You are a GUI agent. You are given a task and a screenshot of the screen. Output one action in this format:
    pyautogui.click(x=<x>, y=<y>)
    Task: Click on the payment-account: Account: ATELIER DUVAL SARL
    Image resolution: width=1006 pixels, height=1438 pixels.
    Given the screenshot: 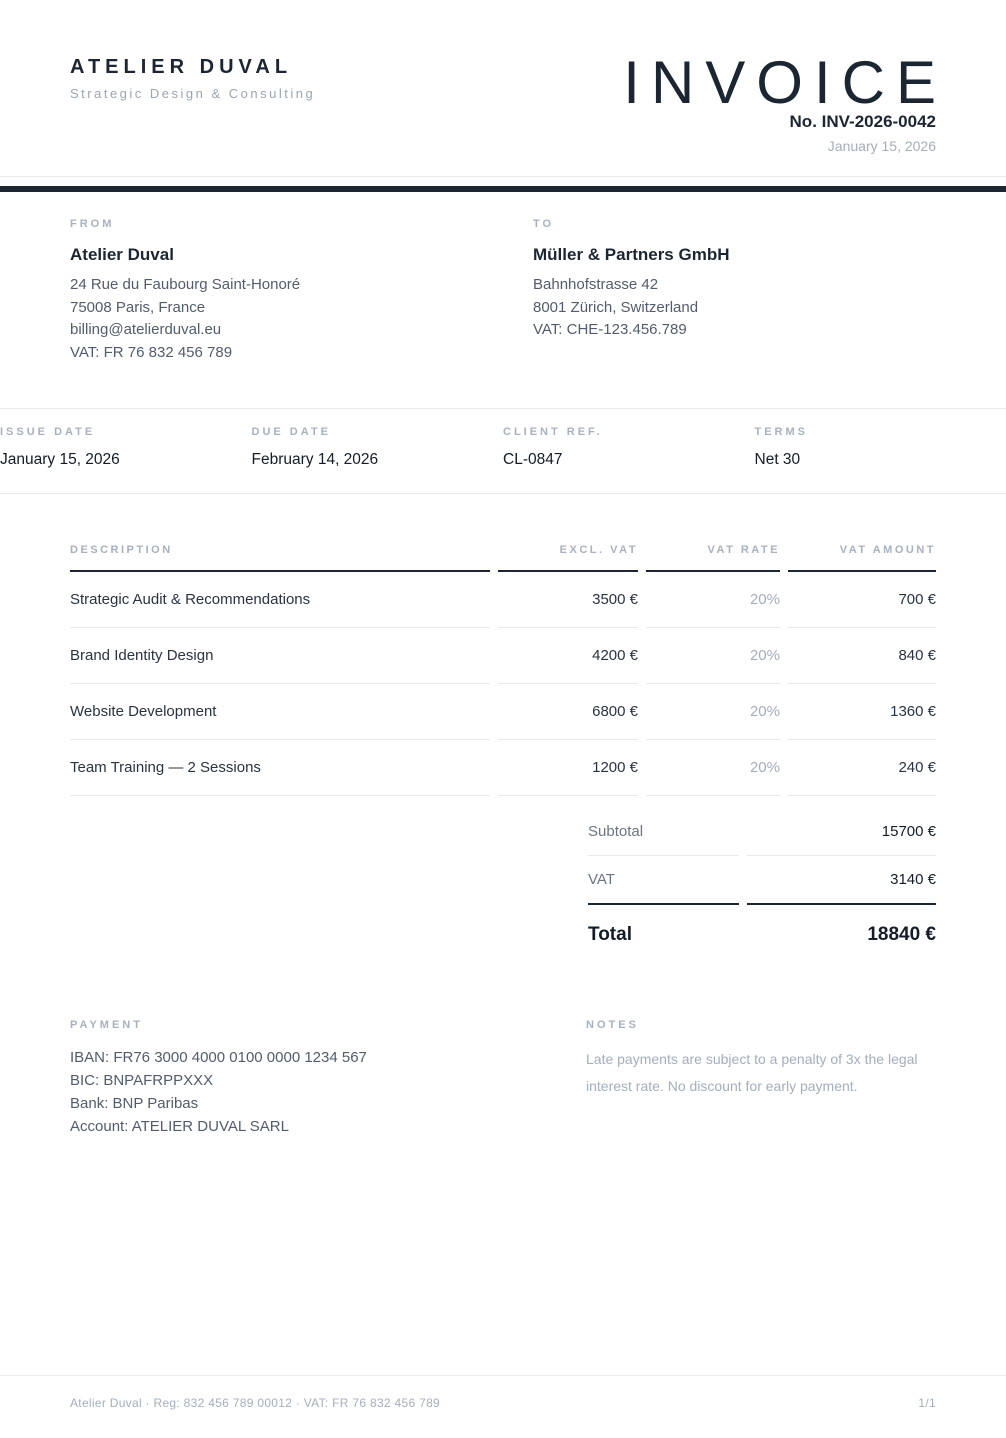 What is the action you would take?
    pyautogui.click(x=179, y=1126)
    